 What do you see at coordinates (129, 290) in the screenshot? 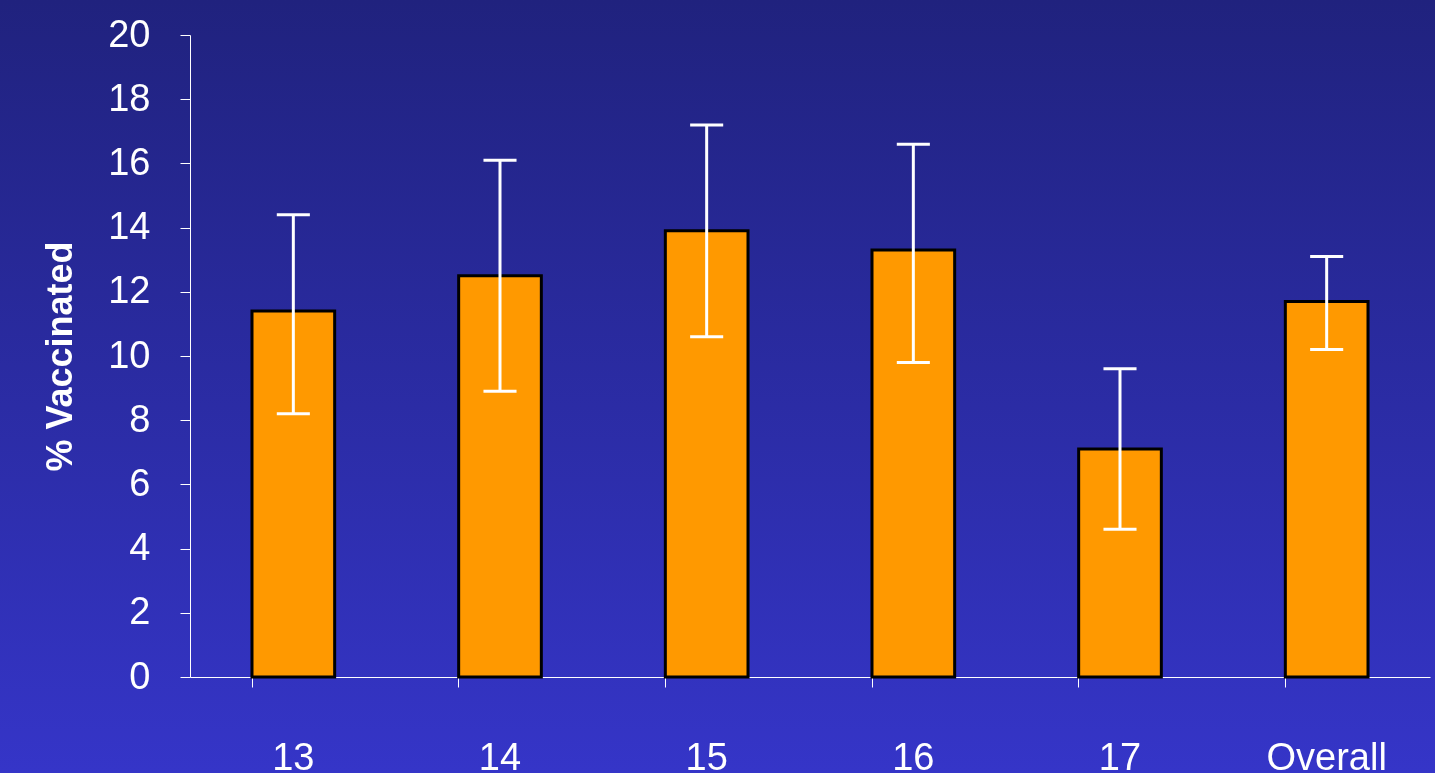
I see `y-tick-label: 12` at bounding box center [129, 290].